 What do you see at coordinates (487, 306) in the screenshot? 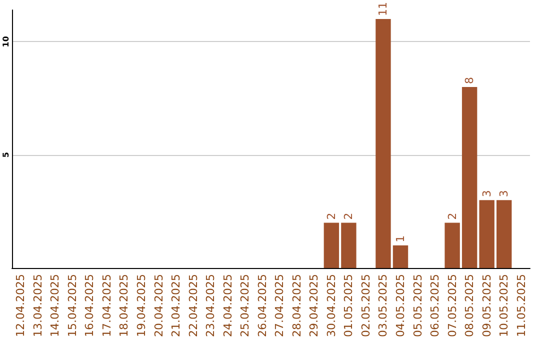
I see `x-tick-label: 09.05.2025` at bounding box center [487, 306].